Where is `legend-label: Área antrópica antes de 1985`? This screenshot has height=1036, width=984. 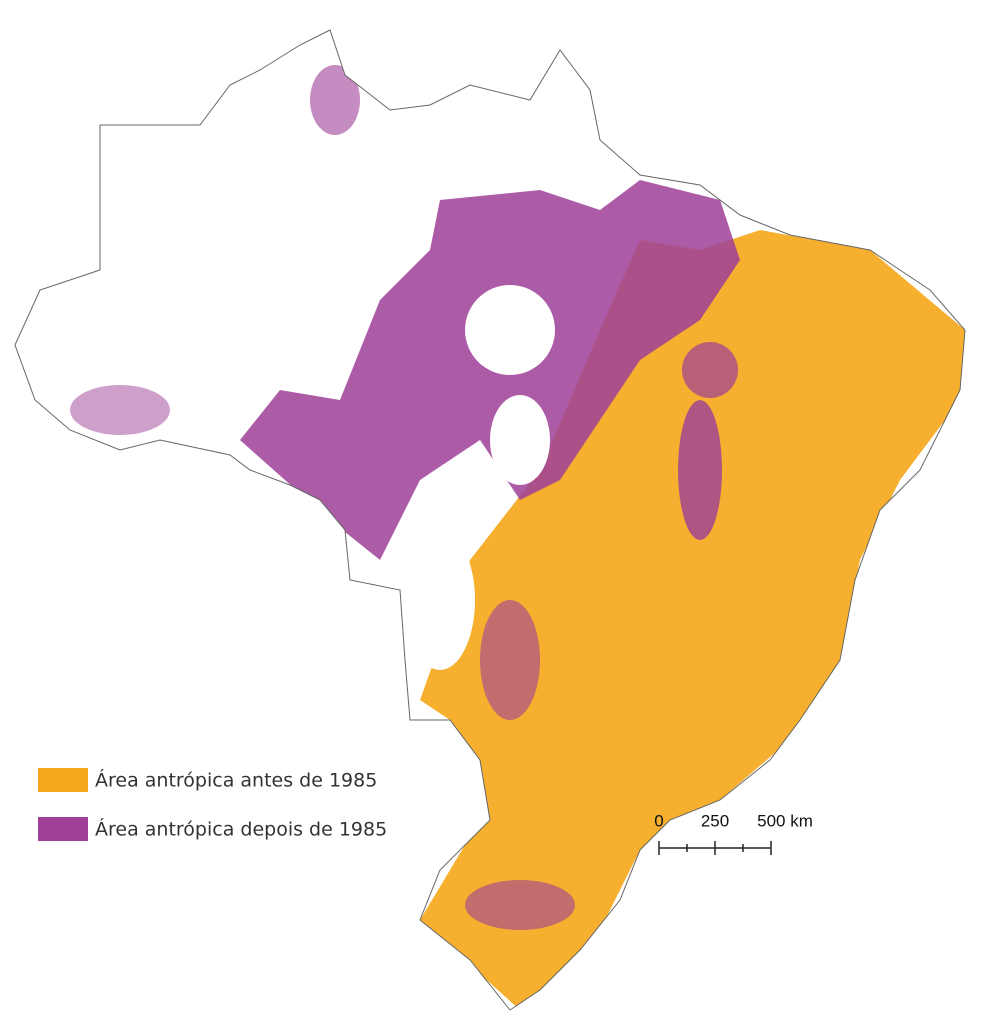 legend-label: Área antrópica antes de 1985 is located at coordinates (236, 780).